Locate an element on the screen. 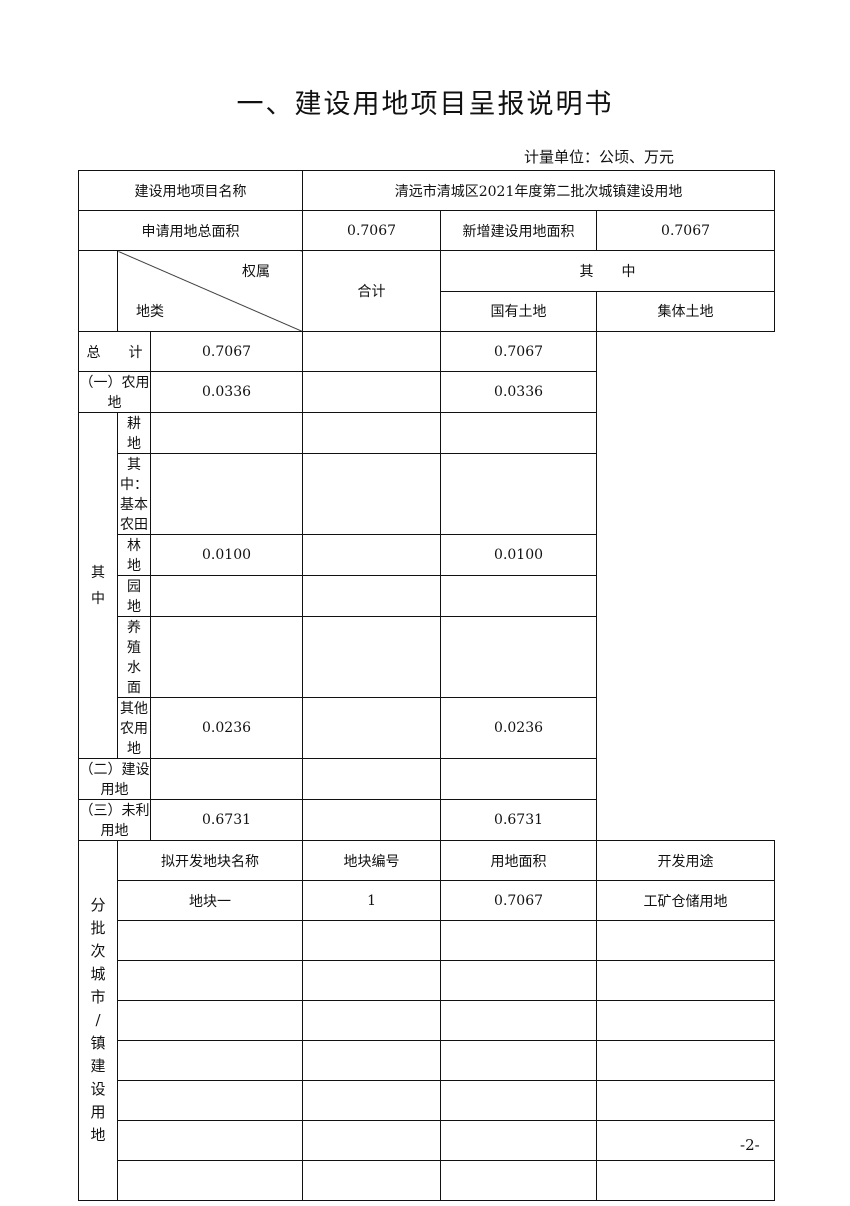  row-total: 0.0100 is located at coordinates (226, 555).